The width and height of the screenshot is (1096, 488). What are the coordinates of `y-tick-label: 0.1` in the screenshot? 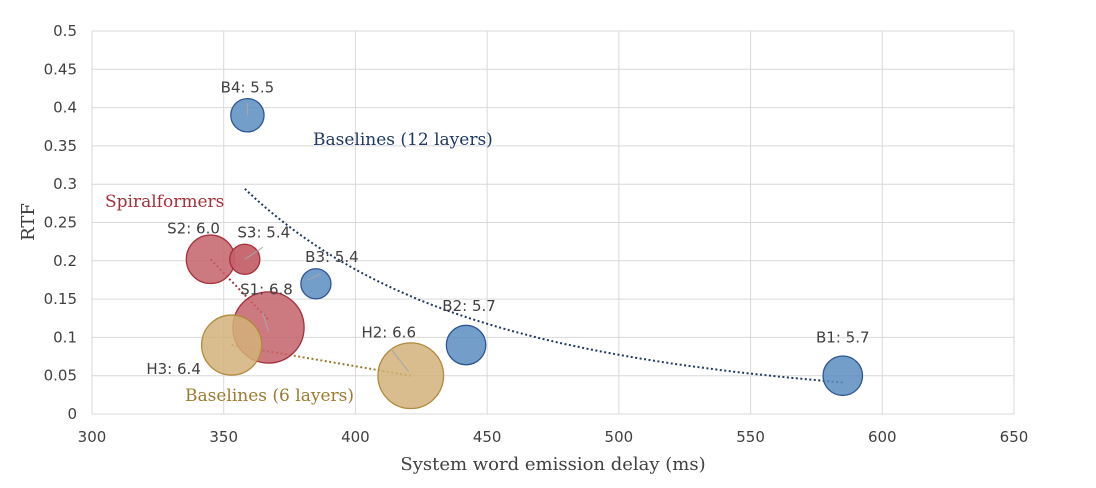 It's located at (65, 337).